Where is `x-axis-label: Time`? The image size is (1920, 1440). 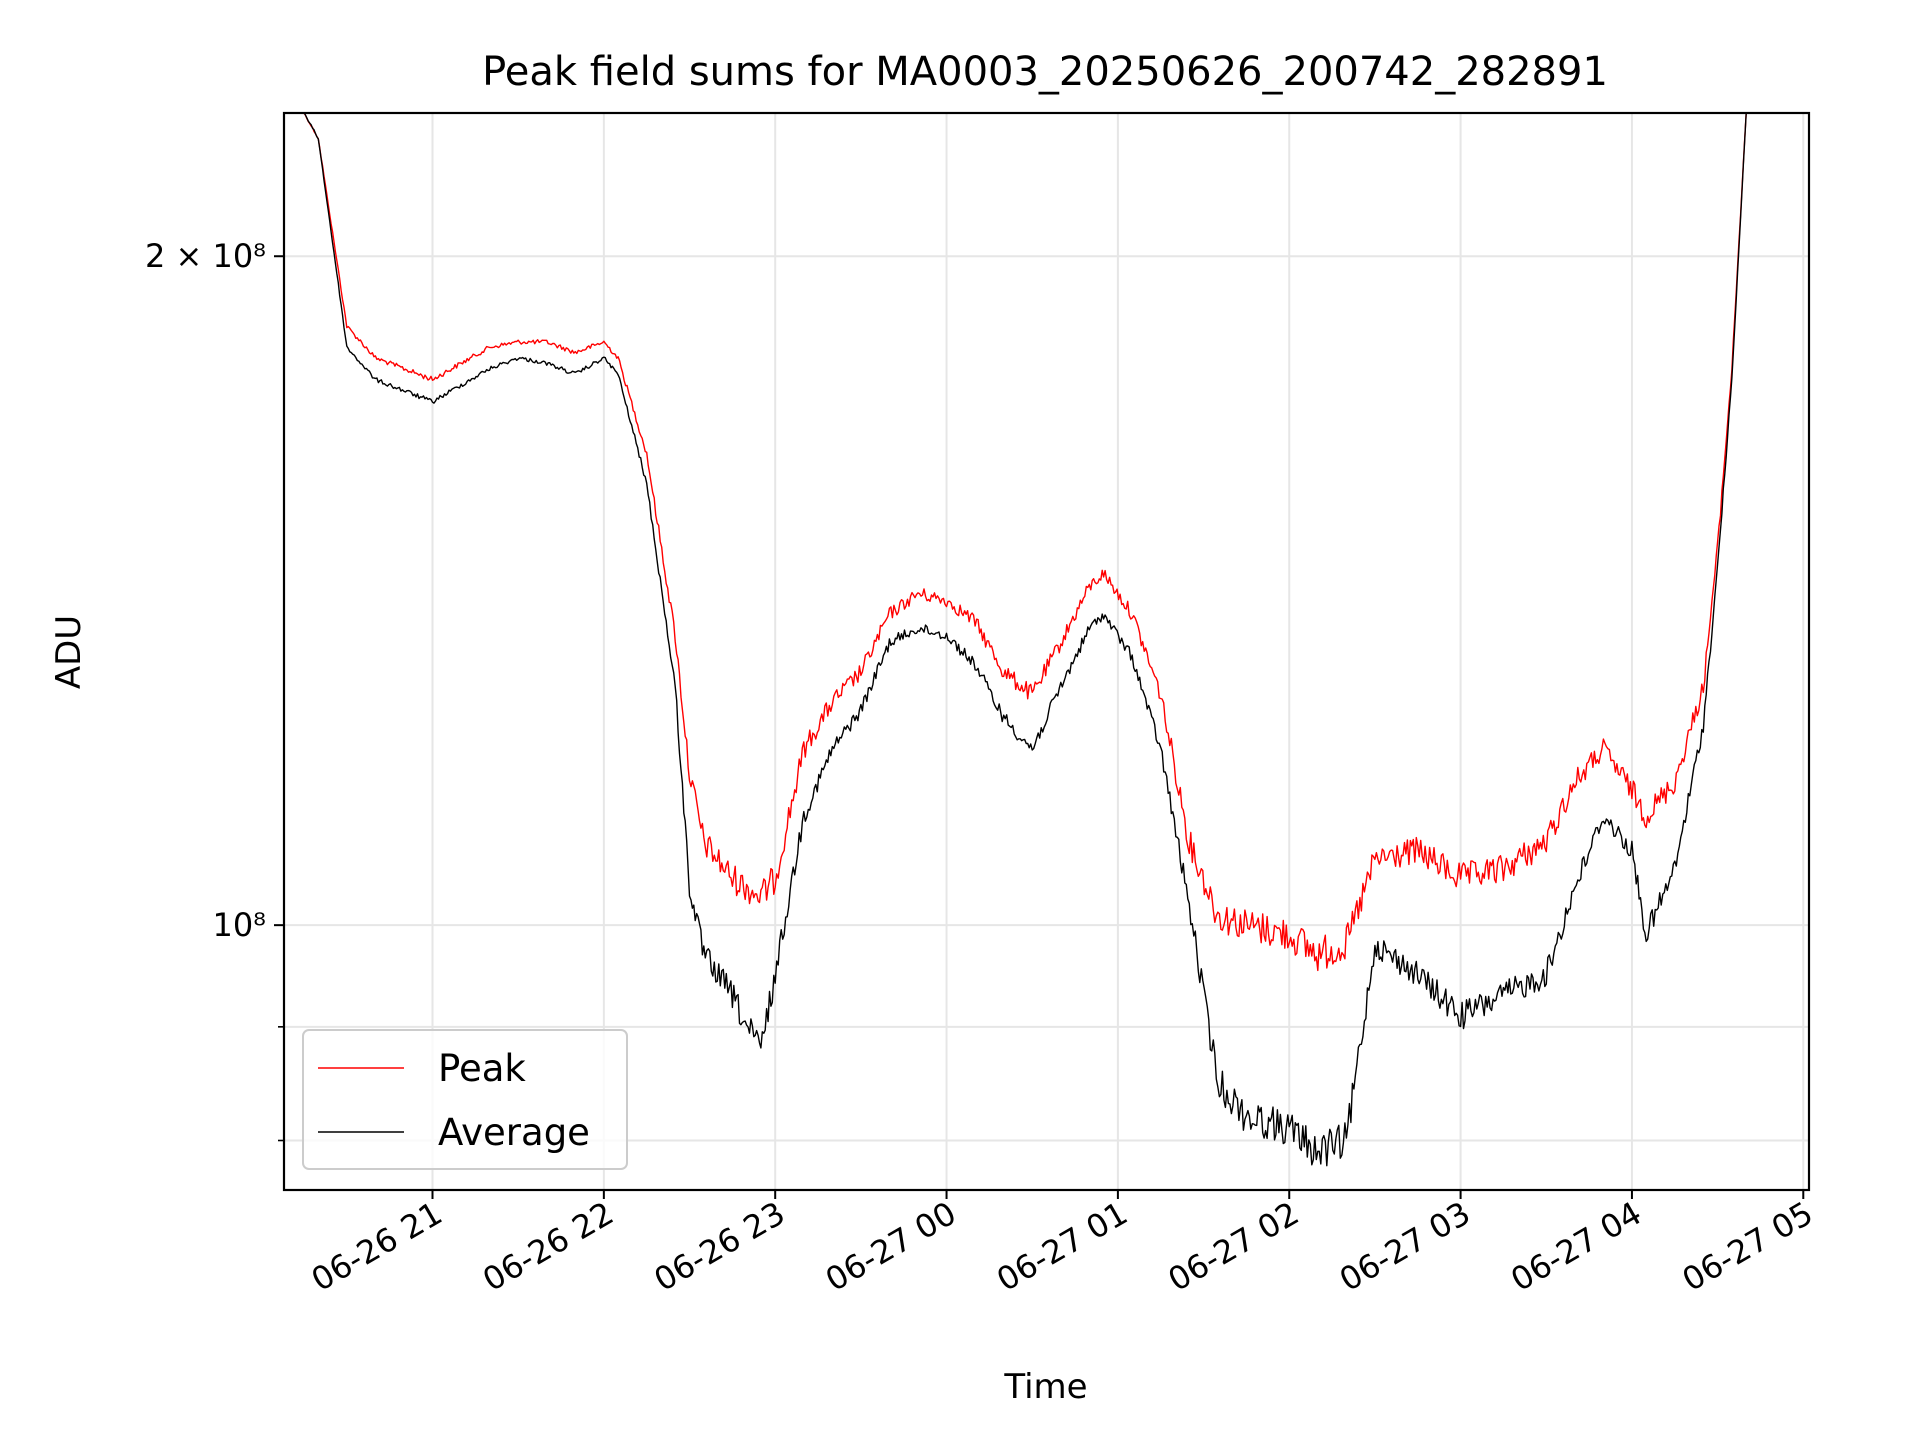
x-axis-label: Time is located at coordinates (1045, 1387).